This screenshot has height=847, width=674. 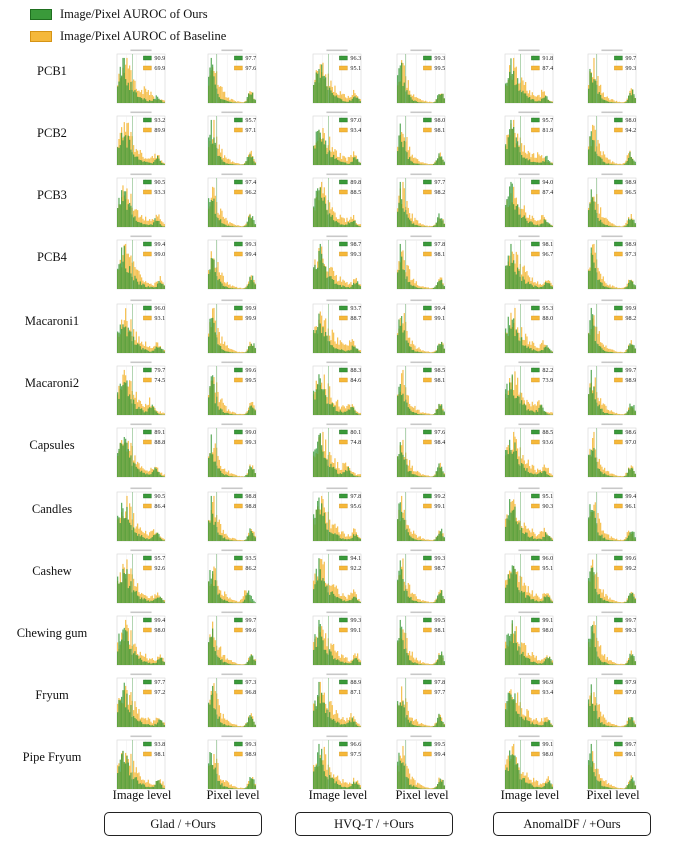 I want to click on baseline-auroc-label: 98.1, so click(x=439, y=630).